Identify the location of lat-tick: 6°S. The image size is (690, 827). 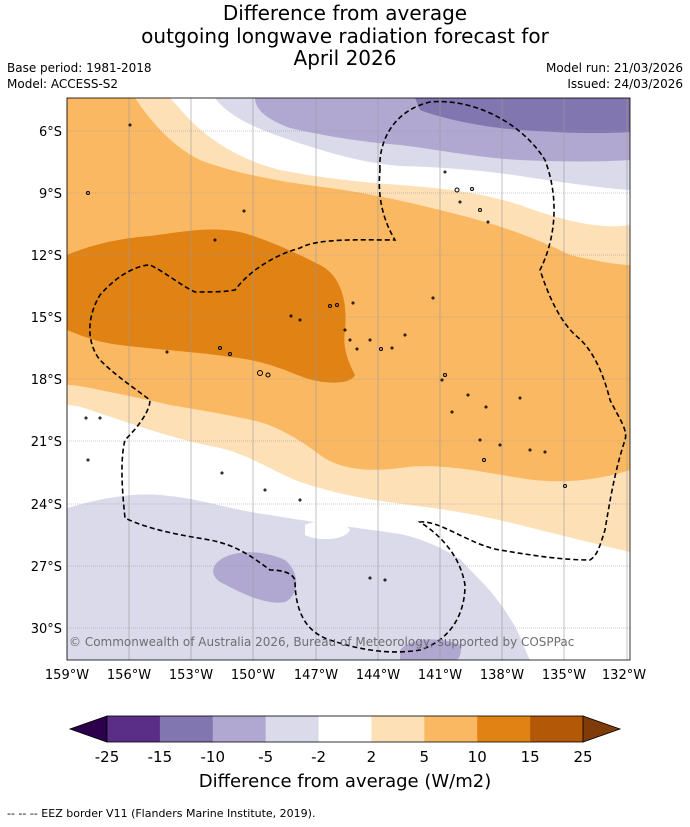
(50, 132).